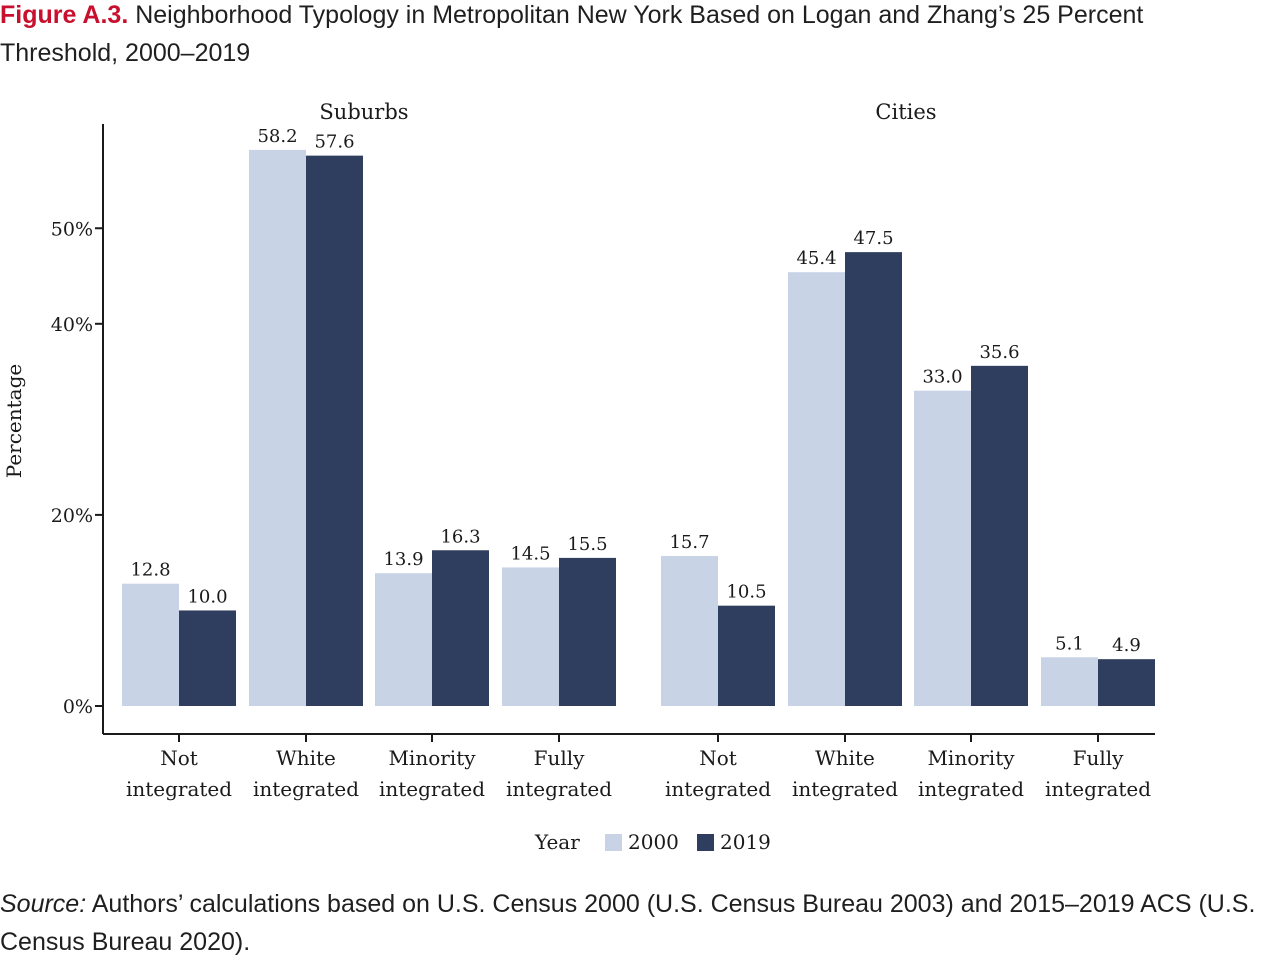 This screenshot has width=1280, height=961. Describe the element at coordinates (334, 142) in the screenshot. I see `data-label: 57.6` at that location.